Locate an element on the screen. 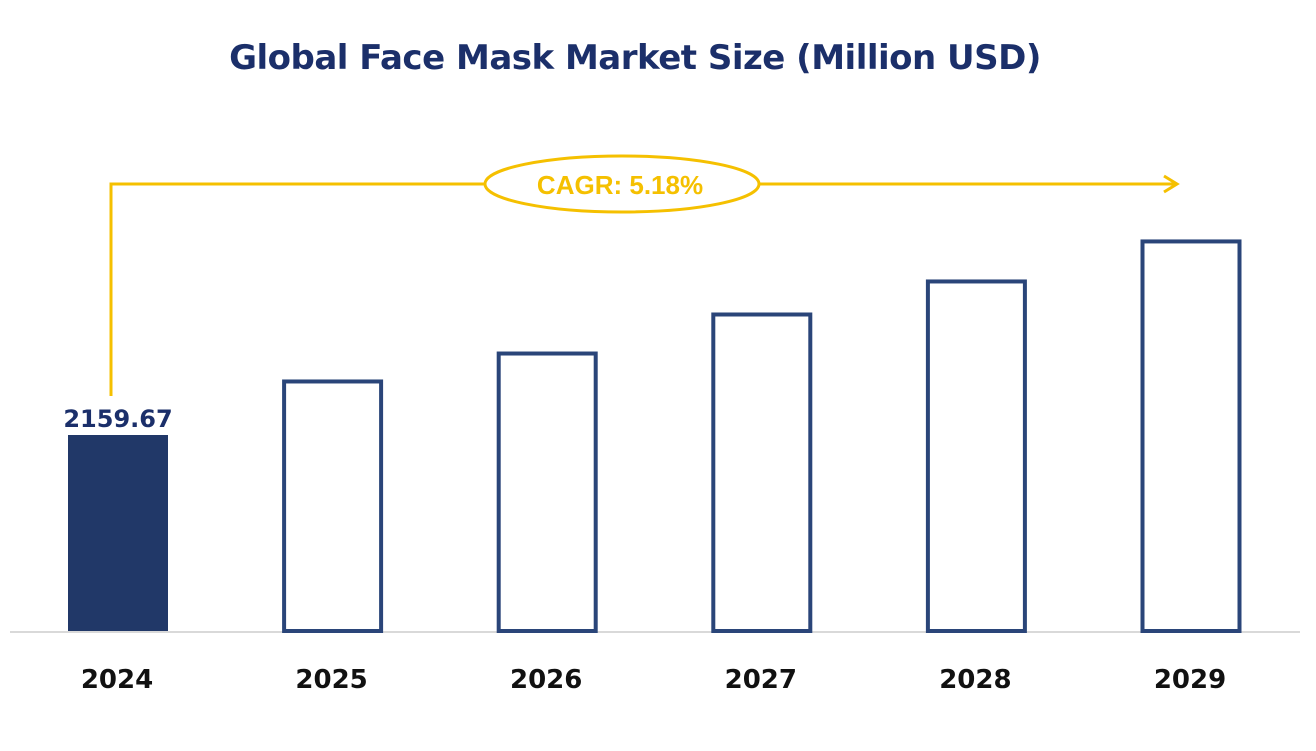 Image resolution: width=1316 pixels, height=751 pixels. x-tick-label: 2027 is located at coordinates (761, 680).